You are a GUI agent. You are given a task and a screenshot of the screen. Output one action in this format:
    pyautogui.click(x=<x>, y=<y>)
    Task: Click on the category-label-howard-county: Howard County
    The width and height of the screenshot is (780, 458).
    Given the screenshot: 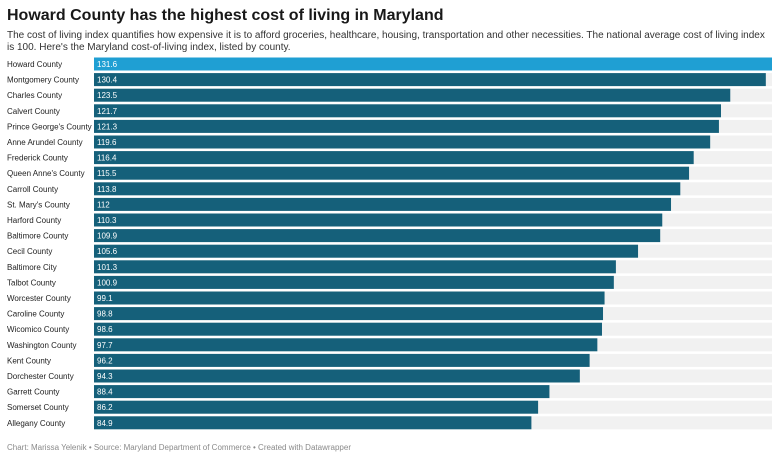 What is the action you would take?
    pyautogui.click(x=34, y=64)
    